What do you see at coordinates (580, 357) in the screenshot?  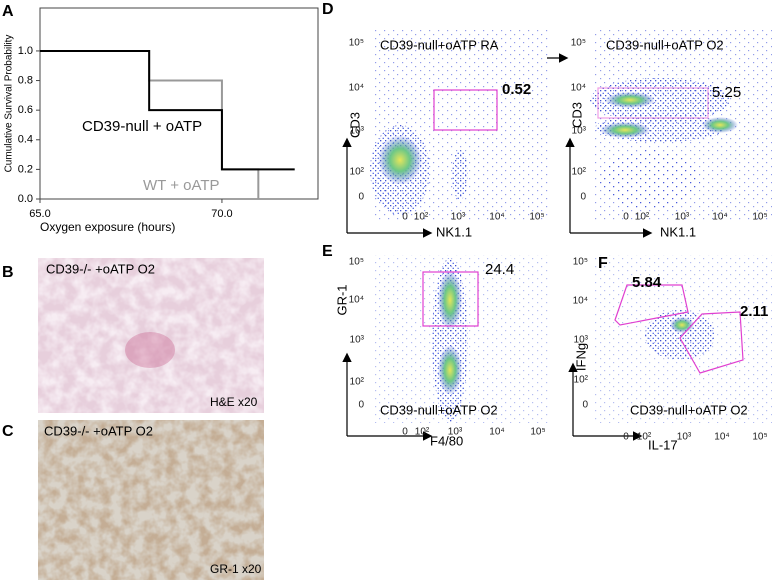 I see `y-axis-label: IFNg` at bounding box center [580, 357].